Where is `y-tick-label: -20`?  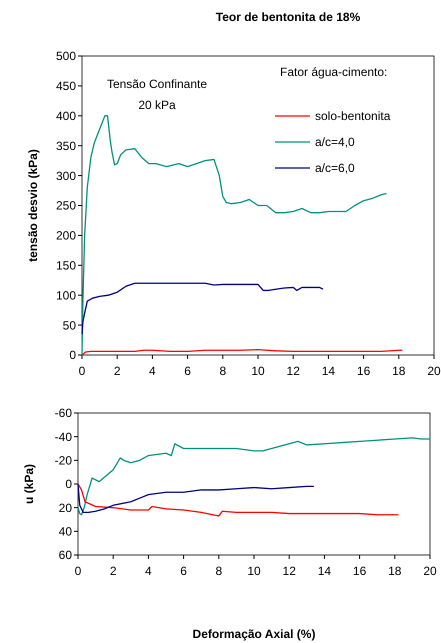 y-tick-label: -20 is located at coordinates (63, 461).